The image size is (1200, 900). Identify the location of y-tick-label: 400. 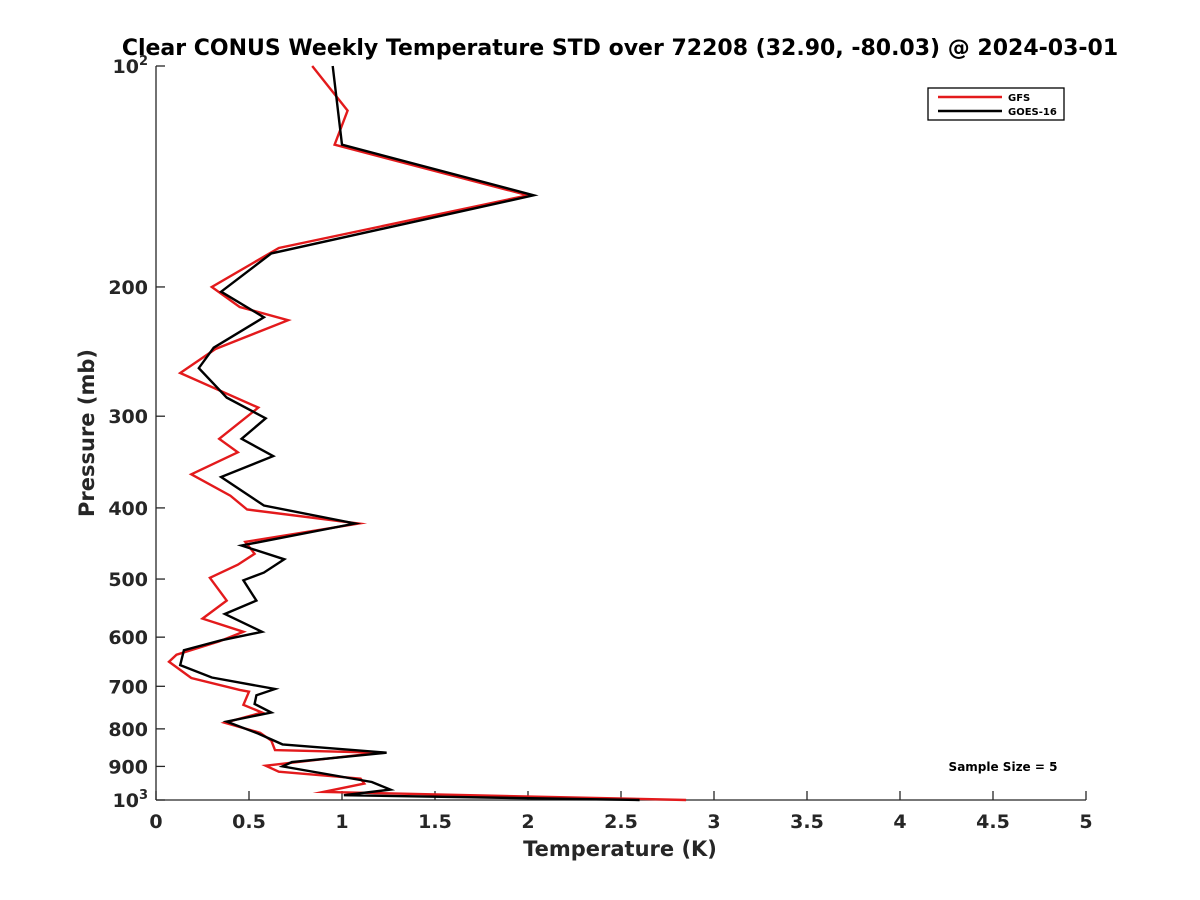
(128, 509).